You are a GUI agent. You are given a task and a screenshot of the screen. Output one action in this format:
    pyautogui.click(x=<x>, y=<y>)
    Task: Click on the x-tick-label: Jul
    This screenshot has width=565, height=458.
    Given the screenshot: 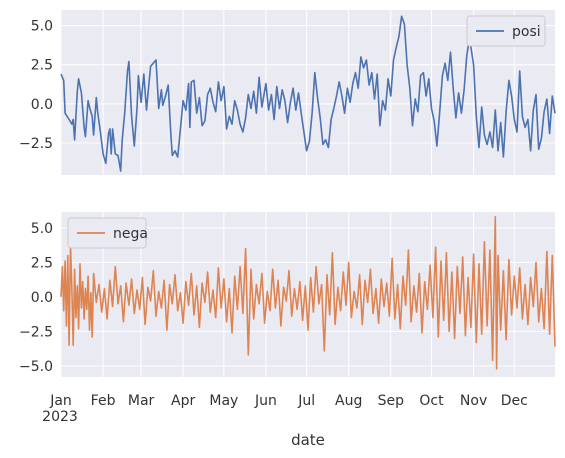 What is the action you would take?
    pyautogui.click(x=306, y=401)
    